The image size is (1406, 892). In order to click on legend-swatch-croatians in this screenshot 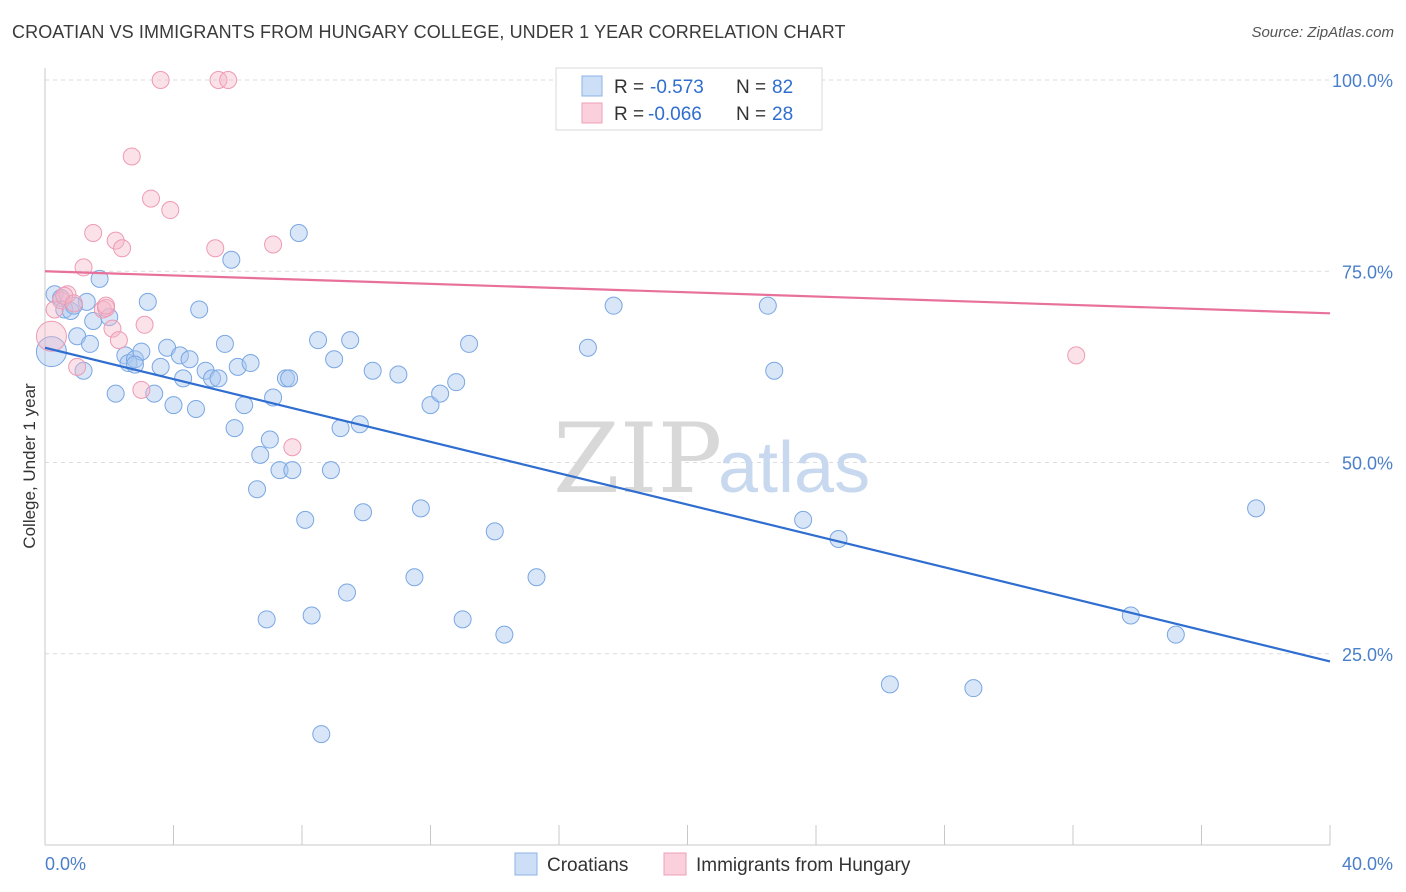, I will do `click(592, 86)`.